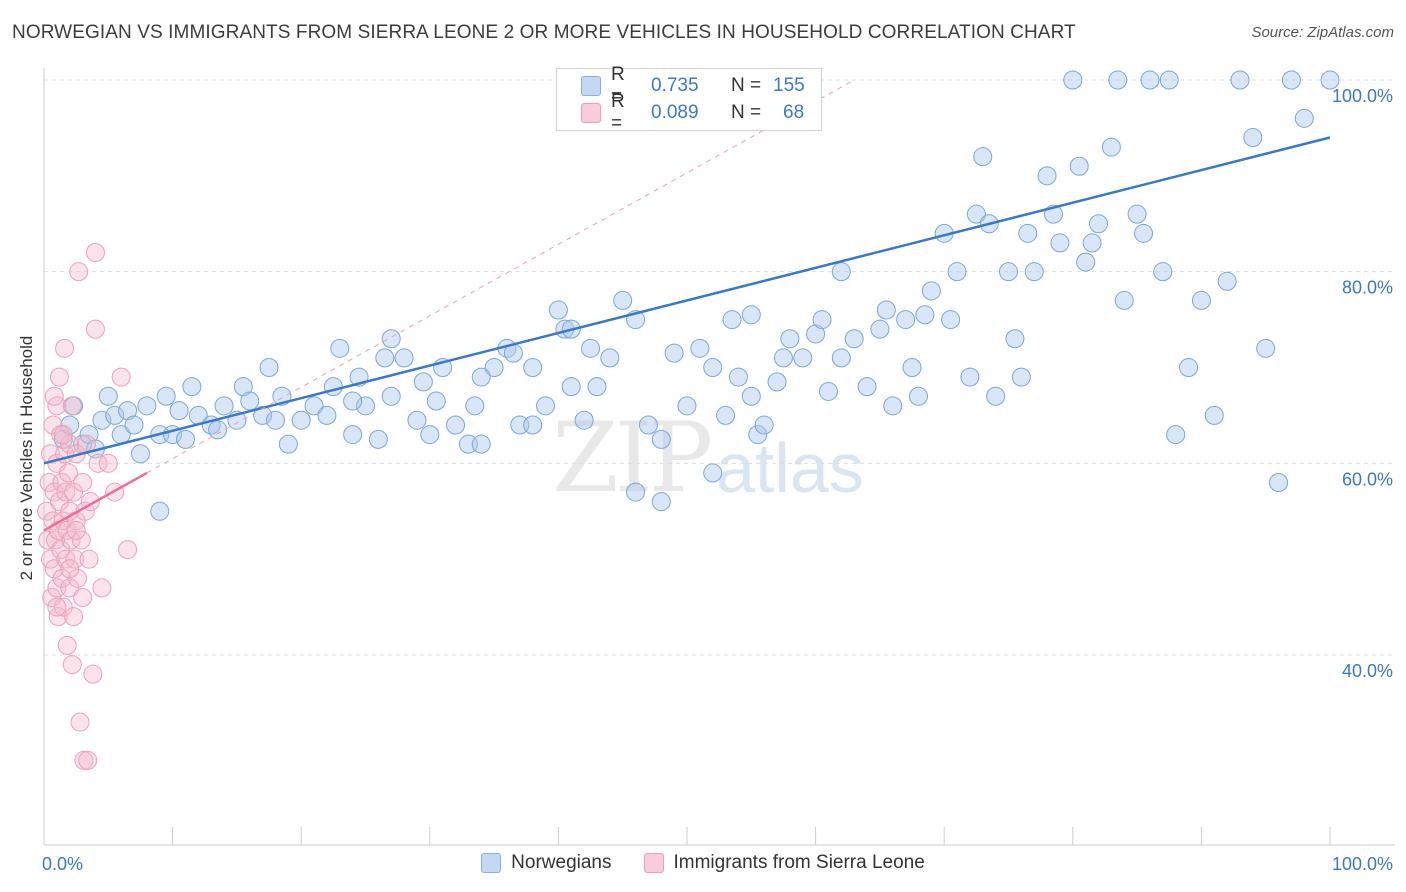  Describe the element at coordinates (1367, 479) in the screenshot. I see `y-tick-label: 60.0%` at that location.